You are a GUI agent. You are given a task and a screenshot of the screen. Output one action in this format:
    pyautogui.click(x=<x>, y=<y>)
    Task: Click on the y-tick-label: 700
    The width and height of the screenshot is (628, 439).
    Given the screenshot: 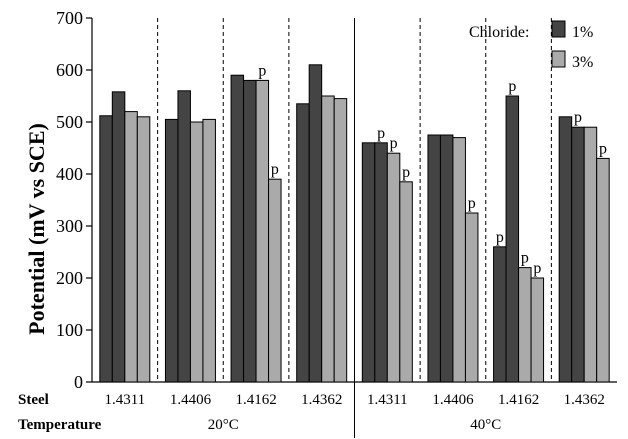 What is the action you would take?
    pyautogui.click(x=69, y=18)
    